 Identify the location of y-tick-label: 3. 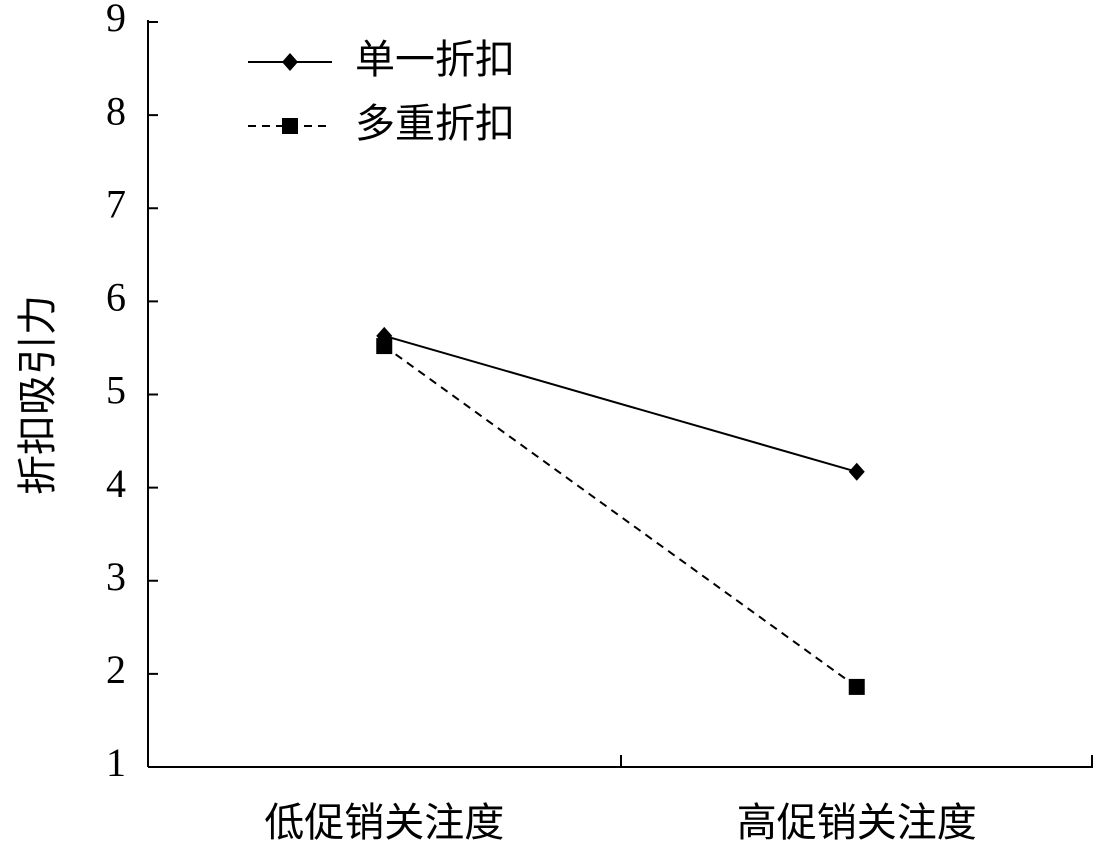
(116, 576).